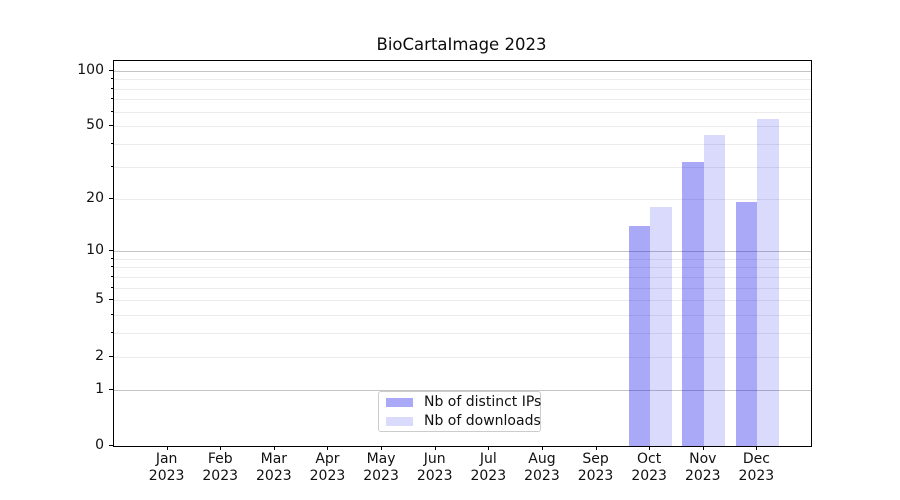 The height and width of the screenshot is (500, 900). I want to click on chart-title: BioCartaImage 2023, so click(461, 44).